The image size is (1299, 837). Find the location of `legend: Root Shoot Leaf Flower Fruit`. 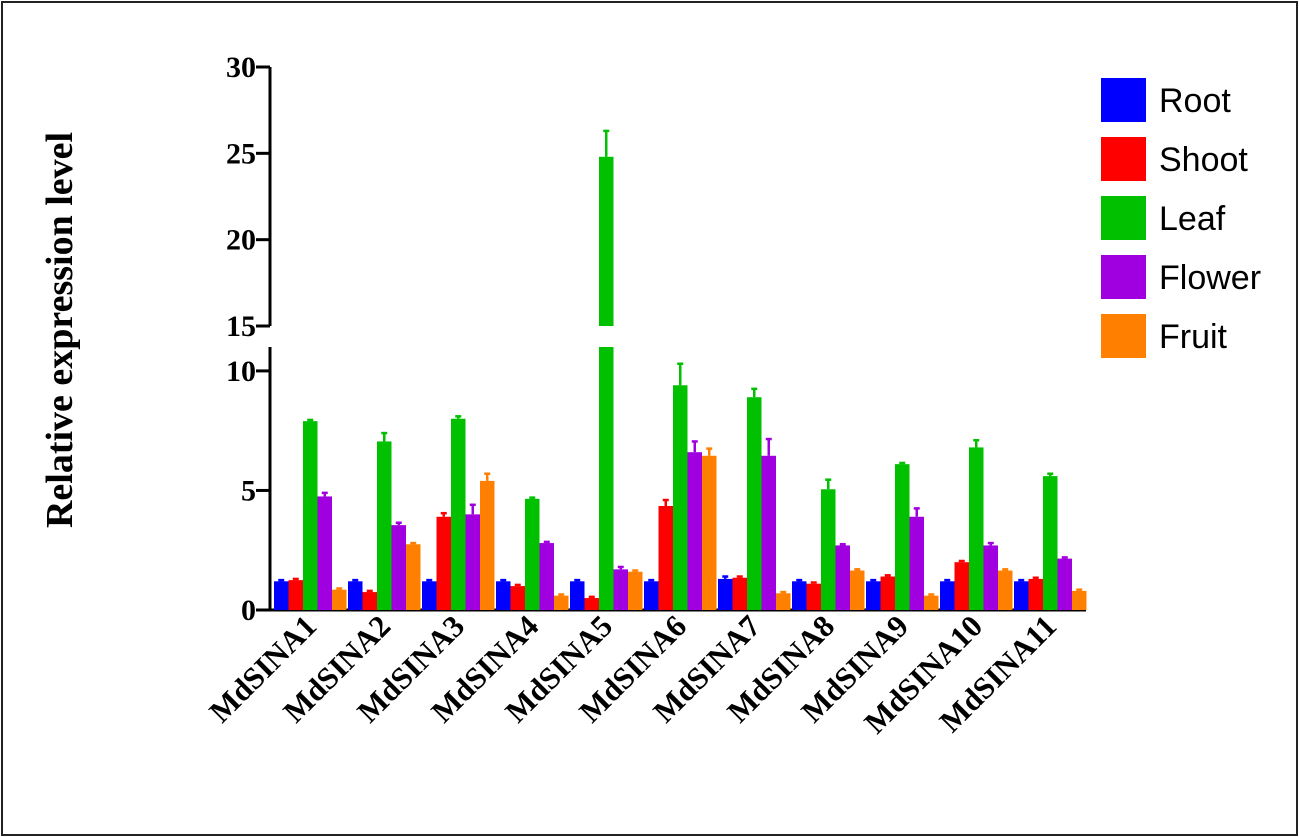

legend: Root Shoot Leaf Flower Fruit is located at coordinates (1181, 218).